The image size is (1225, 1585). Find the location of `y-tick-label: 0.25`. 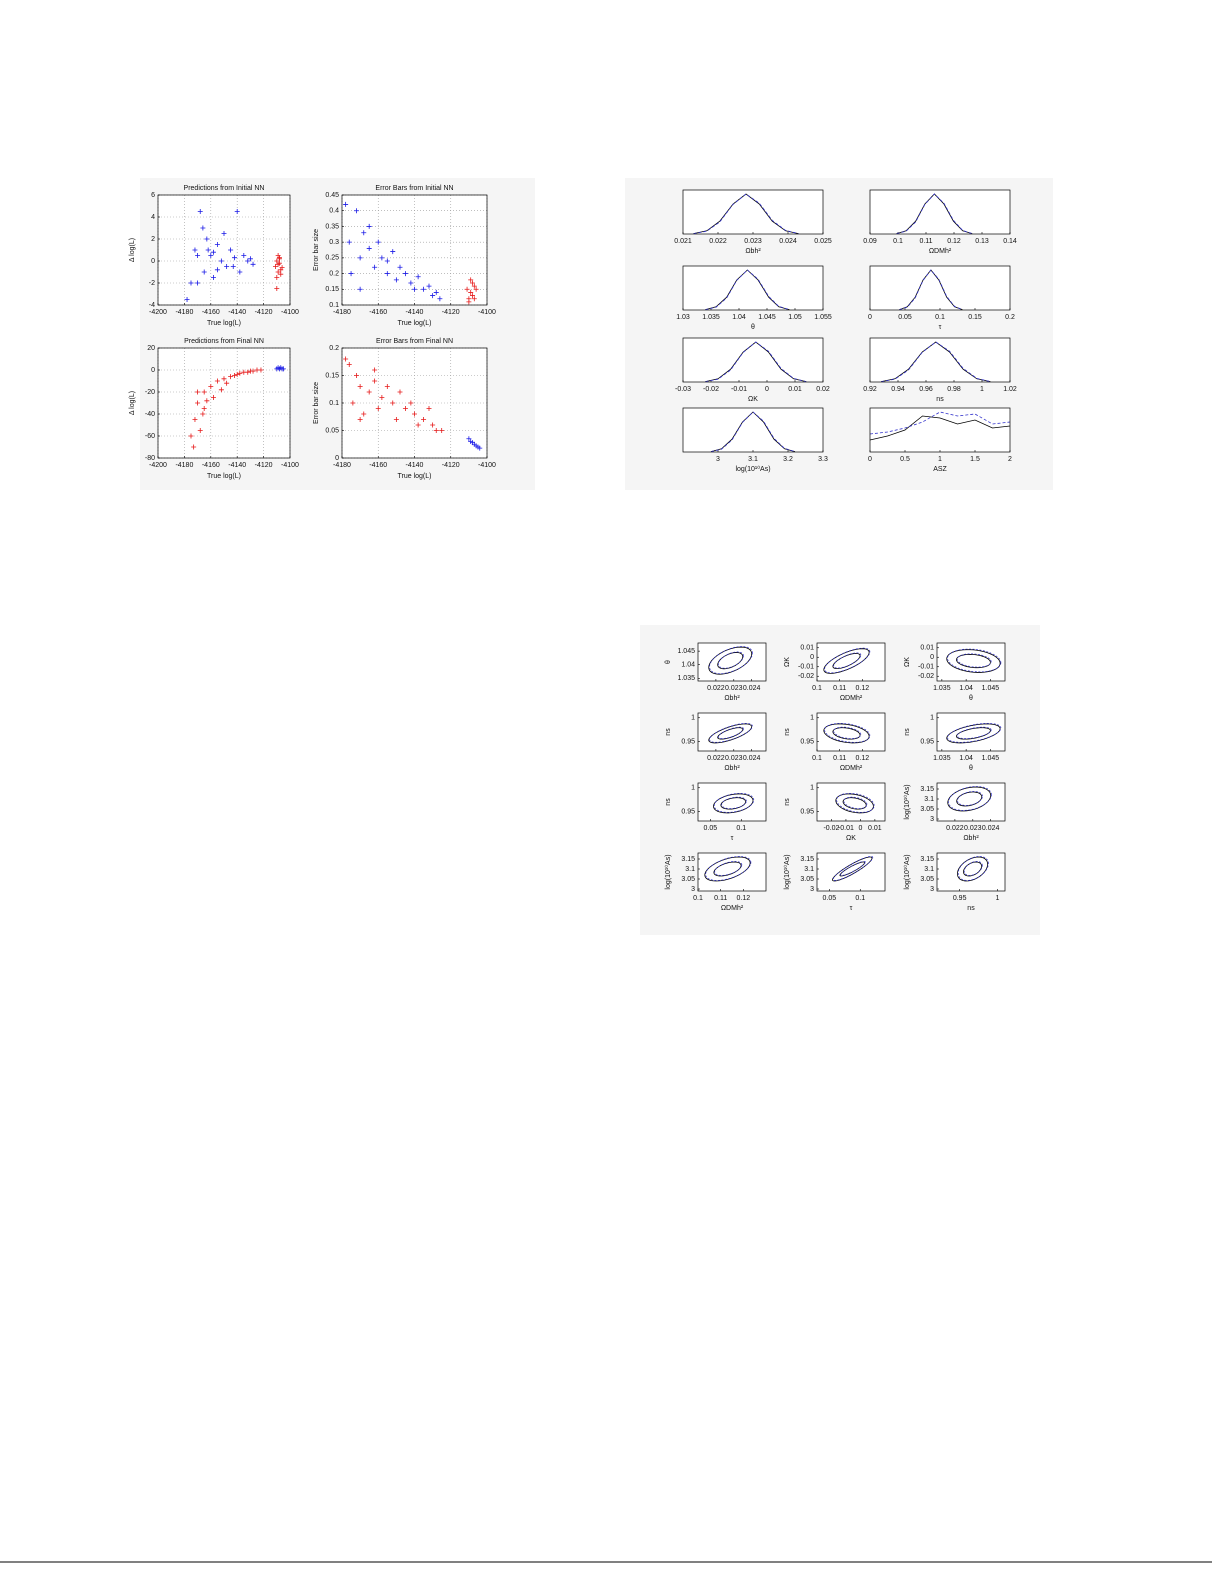

y-tick-label: 0.25 is located at coordinates (332, 258).